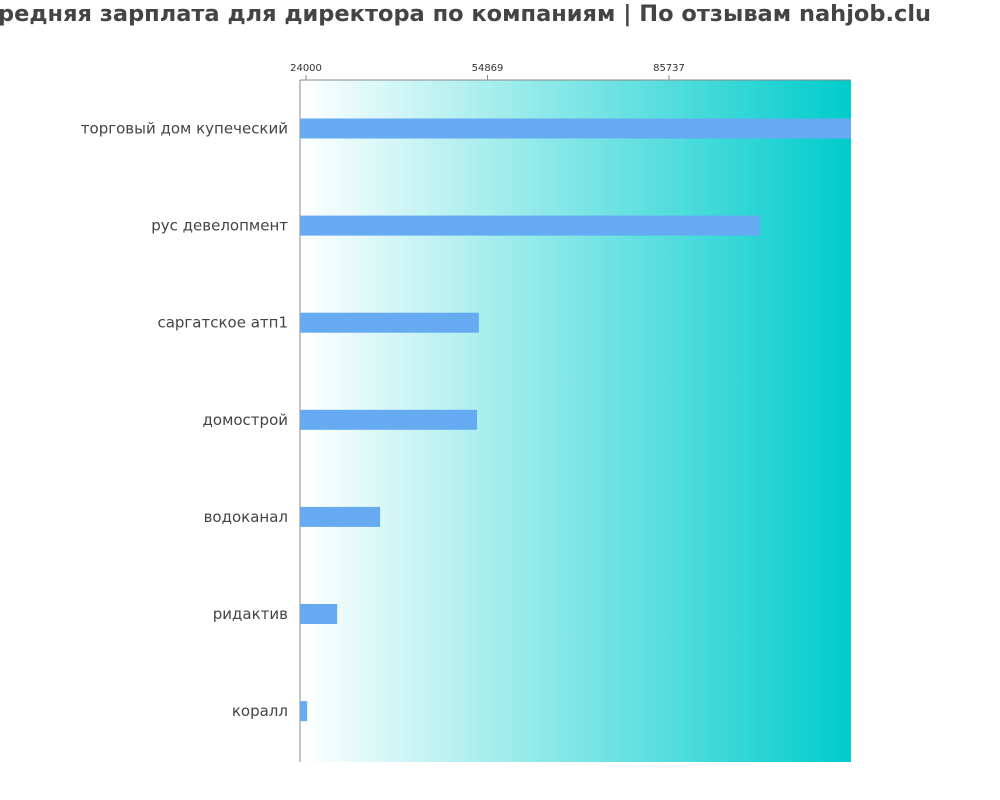  Describe the element at coordinates (250, 614) in the screenshot. I see `category-label: ридактив` at that location.